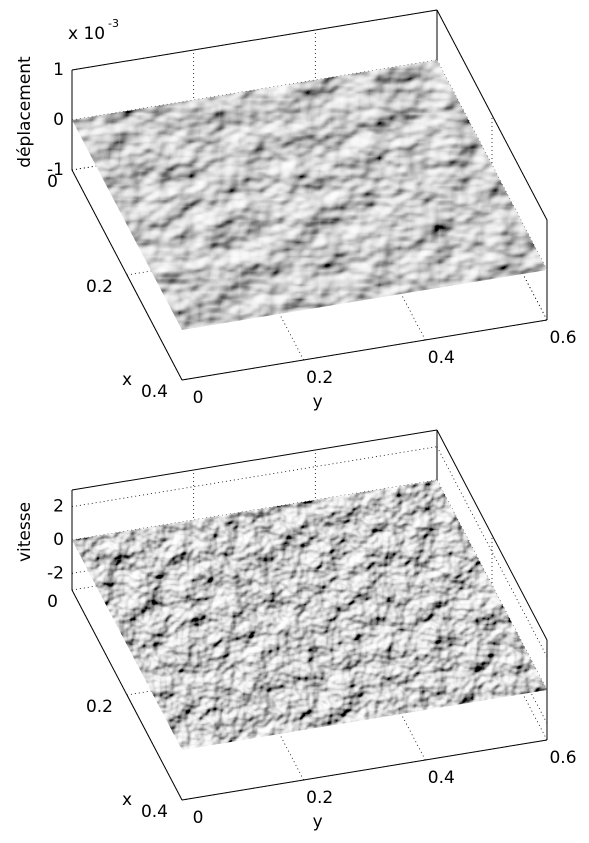  Describe the element at coordinates (25, 112) in the screenshot. I see `z-axis-label: déplacement` at that location.